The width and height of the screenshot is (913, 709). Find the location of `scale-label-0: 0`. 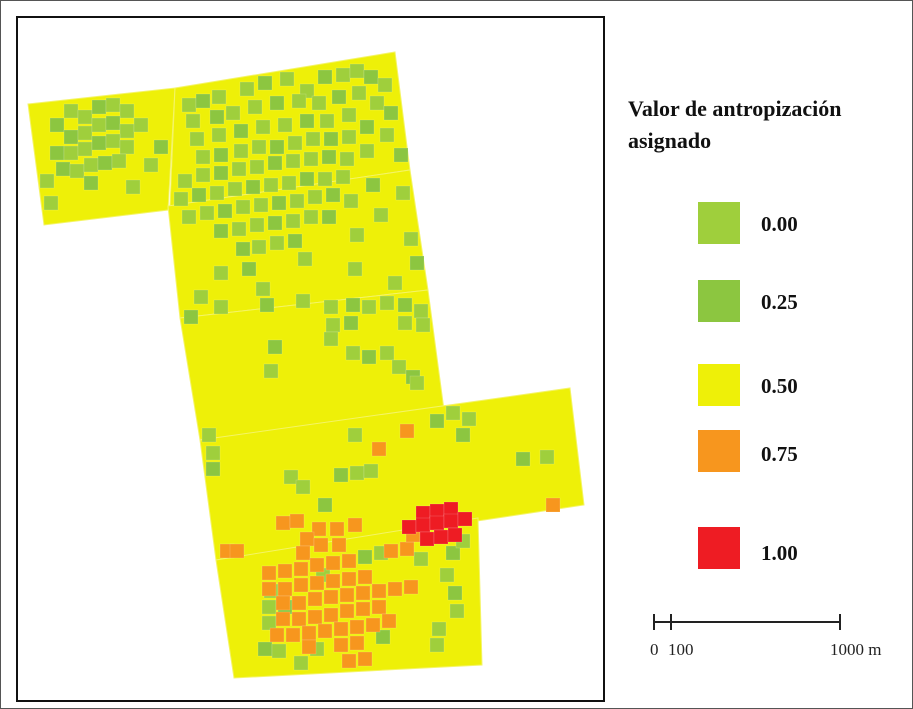

scale-label-0: 0 is located at coordinates (654, 649).